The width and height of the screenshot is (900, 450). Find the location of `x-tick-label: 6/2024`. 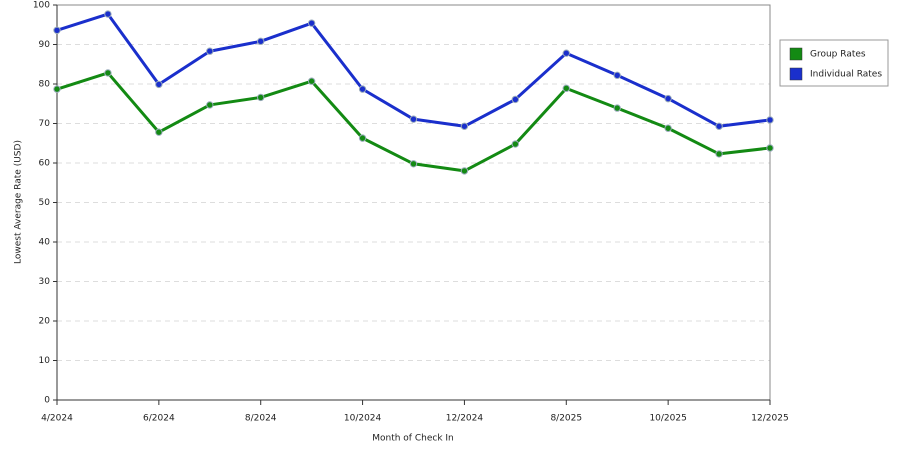

x-tick-label: 6/2024 is located at coordinates (159, 419).